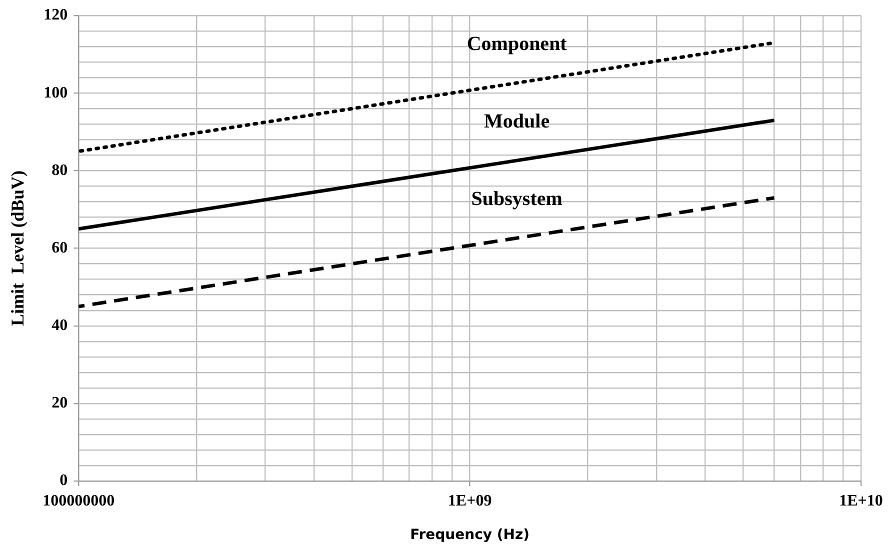 The height and width of the screenshot is (552, 891). Describe the element at coordinates (517, 121) in the screenshot. I see `series-label: Module` at that location.